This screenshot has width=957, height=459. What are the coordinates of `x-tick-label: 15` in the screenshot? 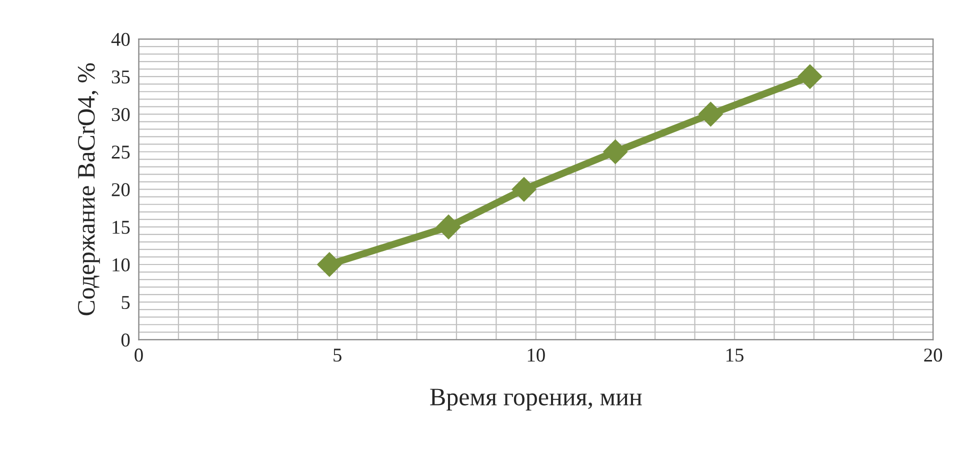 It's located at (735, 355).